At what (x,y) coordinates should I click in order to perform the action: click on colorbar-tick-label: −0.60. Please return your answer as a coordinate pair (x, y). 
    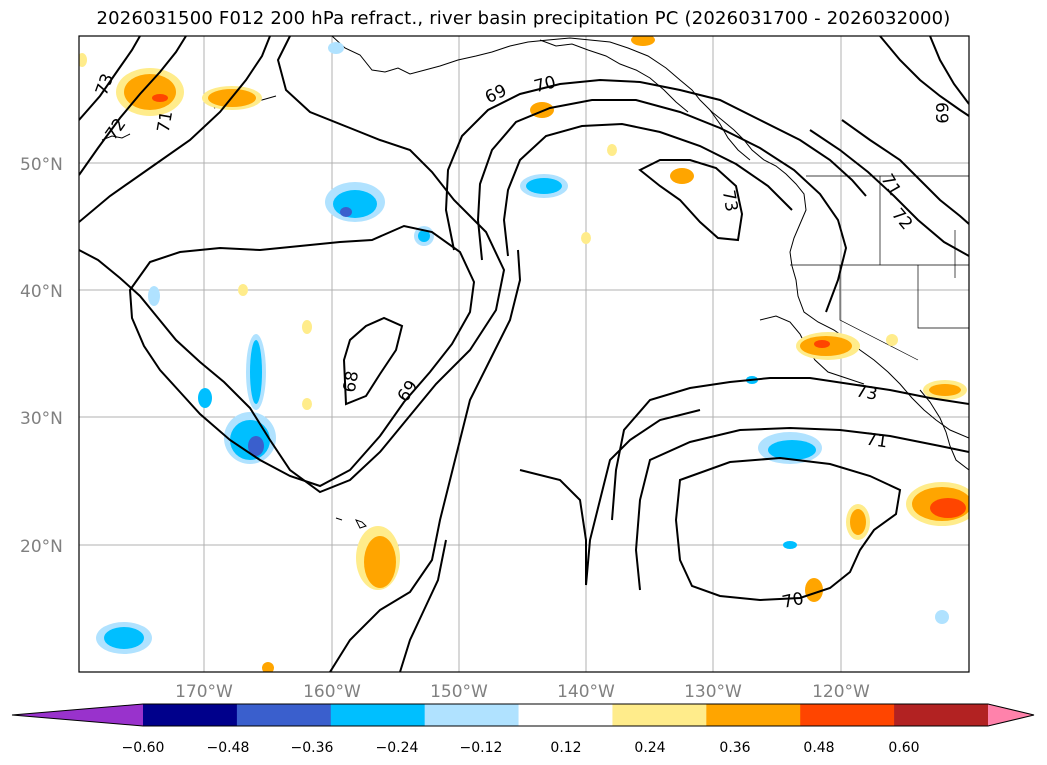
    Looking at the image, I should click on (143, 748).